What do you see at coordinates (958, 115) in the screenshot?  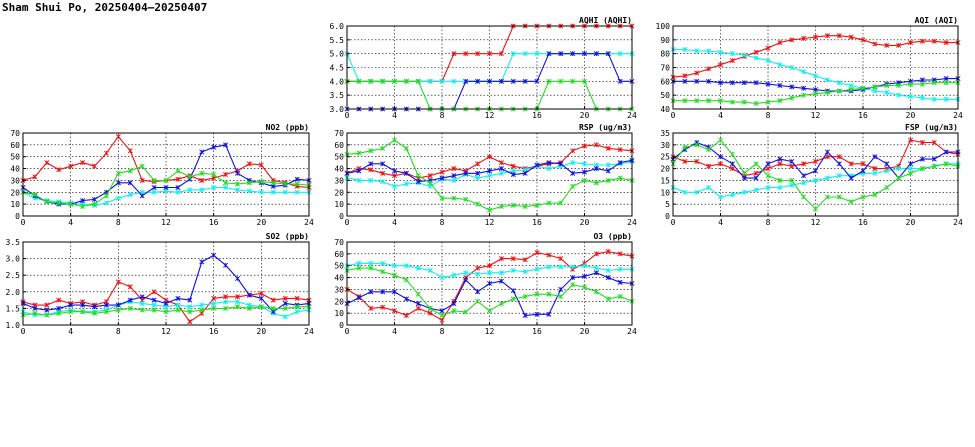 I see `x-tick-label: 24` at bounding box center [958, 115].